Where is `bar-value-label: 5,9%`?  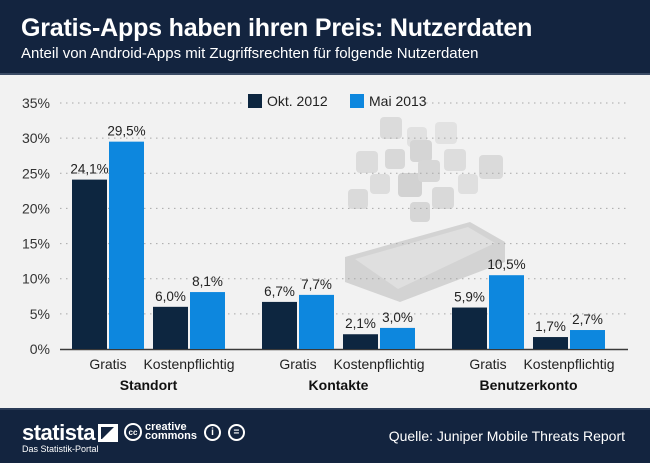 bar-value-label: 5,9% is located at coordinates (469, 297).